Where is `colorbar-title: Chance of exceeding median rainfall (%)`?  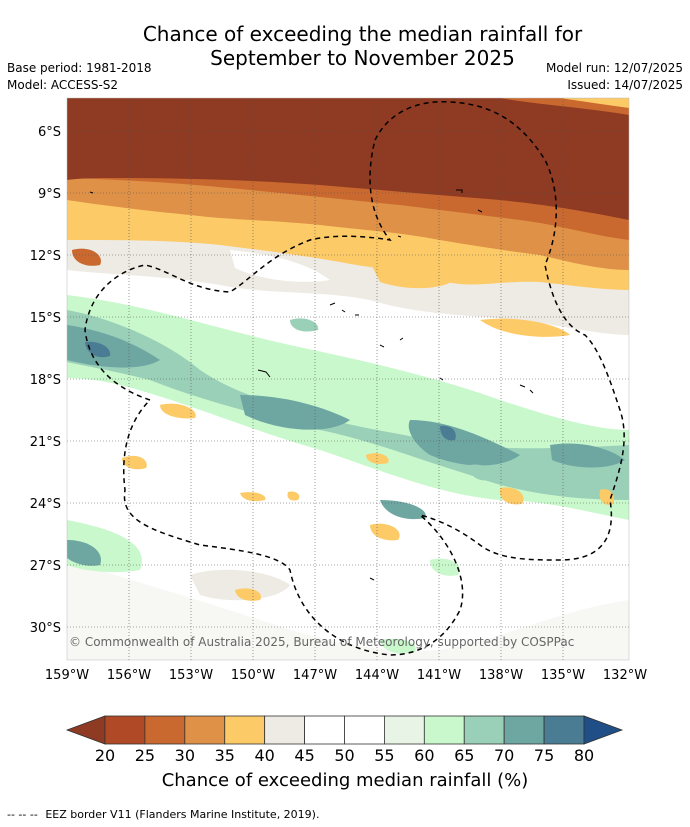 colorbar-title: Chance of exceeding median rainfall (%) is located at coordinates (345, 780).